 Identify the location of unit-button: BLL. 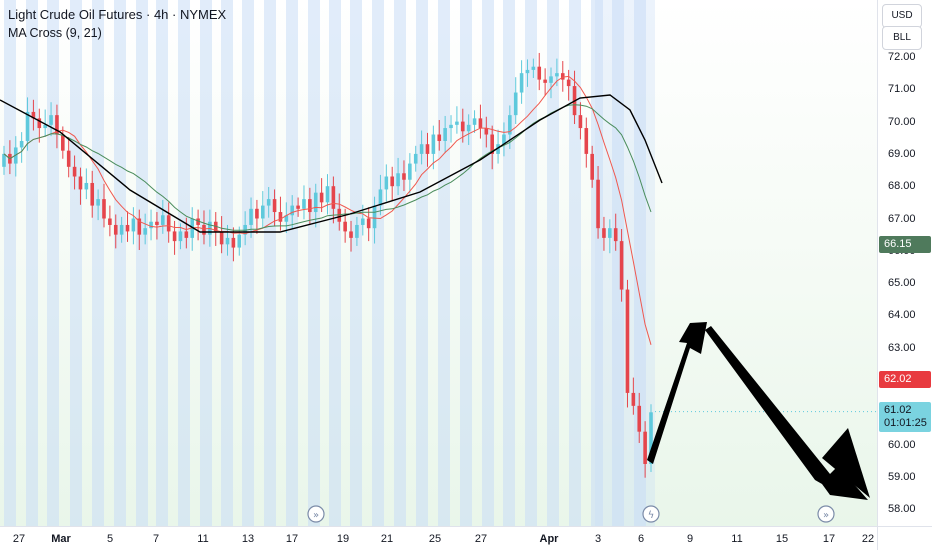
(902, 38).